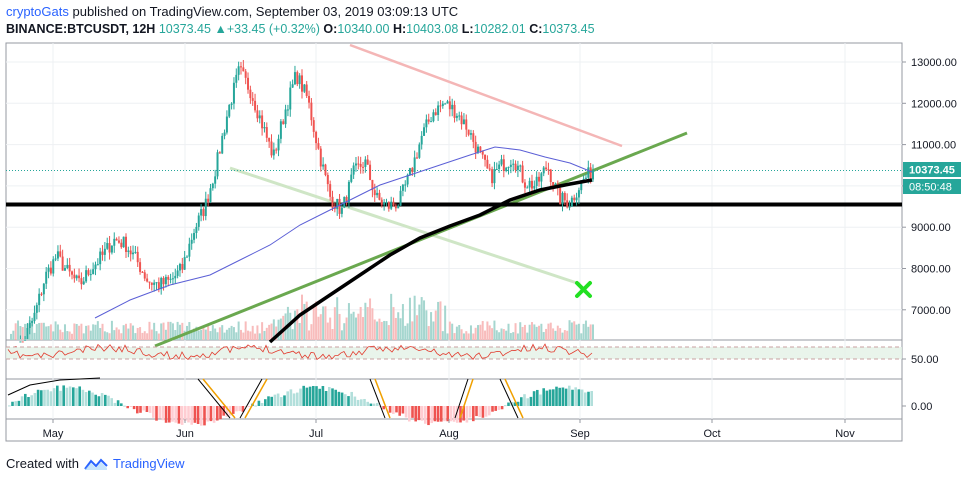 Image resolution: width=972 pixels, height=481 pixels. I want to click on y-tick-label: 13000.00, so click(934, 63).